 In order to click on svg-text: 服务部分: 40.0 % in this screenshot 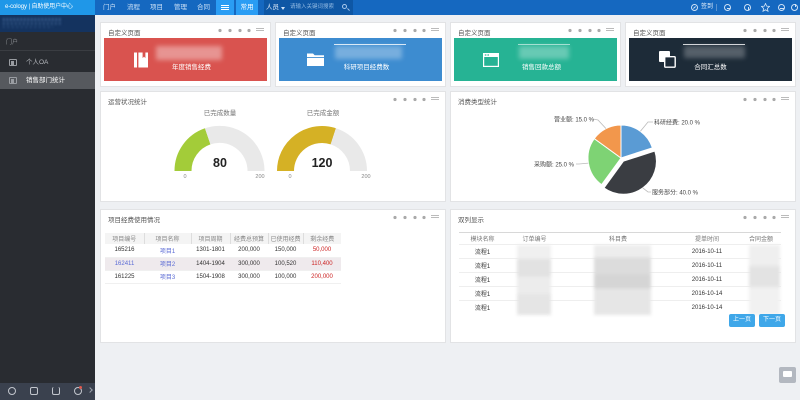, I will do `click(675, 193)`.